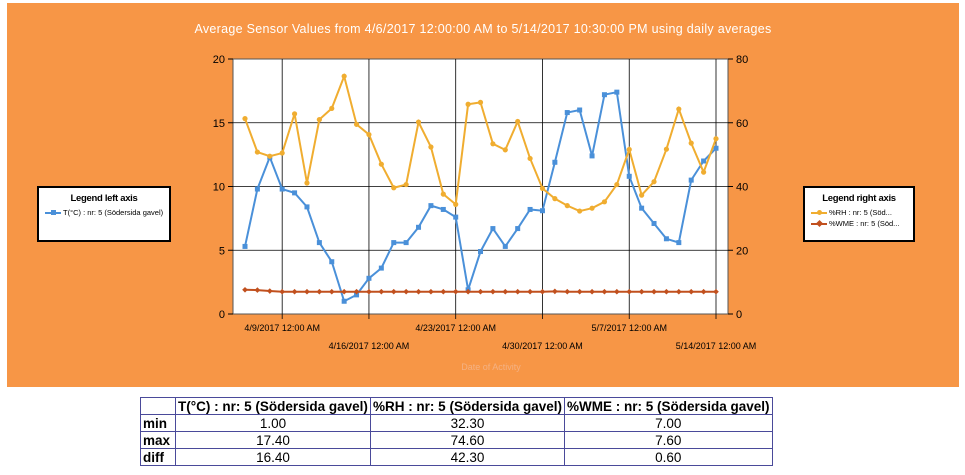 The width and height of the screenshot is (965, 475). I want to click on stats-header-rh: %RH : nr: 5 (Södersida gavel), so click(467, 406).